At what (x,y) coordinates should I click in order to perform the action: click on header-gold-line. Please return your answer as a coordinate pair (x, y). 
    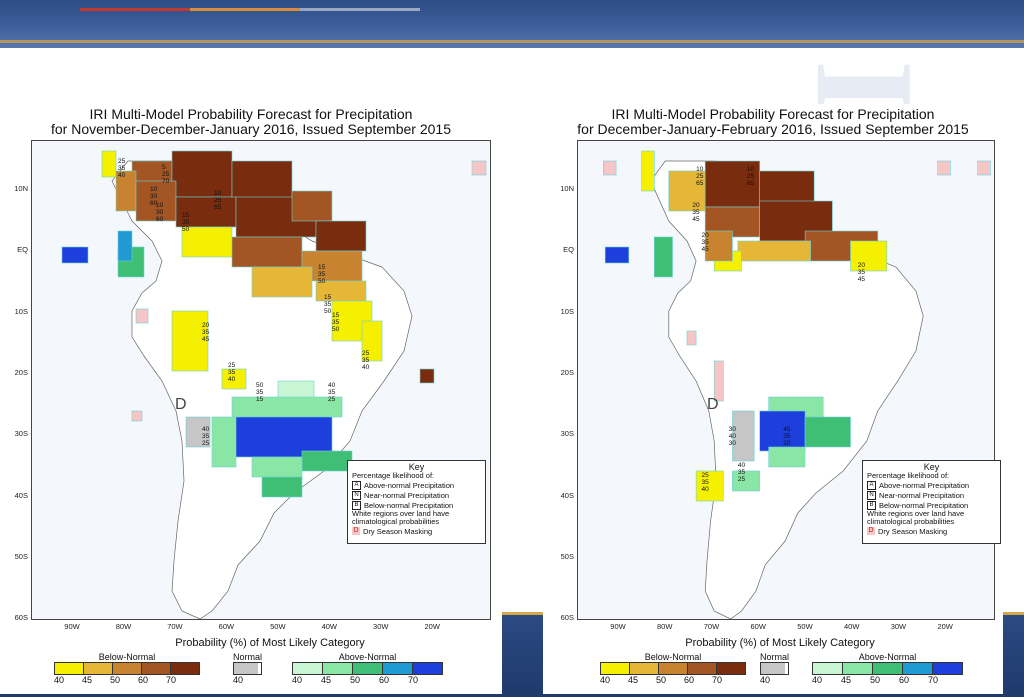
    Looking at the image, I should click on (512, 41).